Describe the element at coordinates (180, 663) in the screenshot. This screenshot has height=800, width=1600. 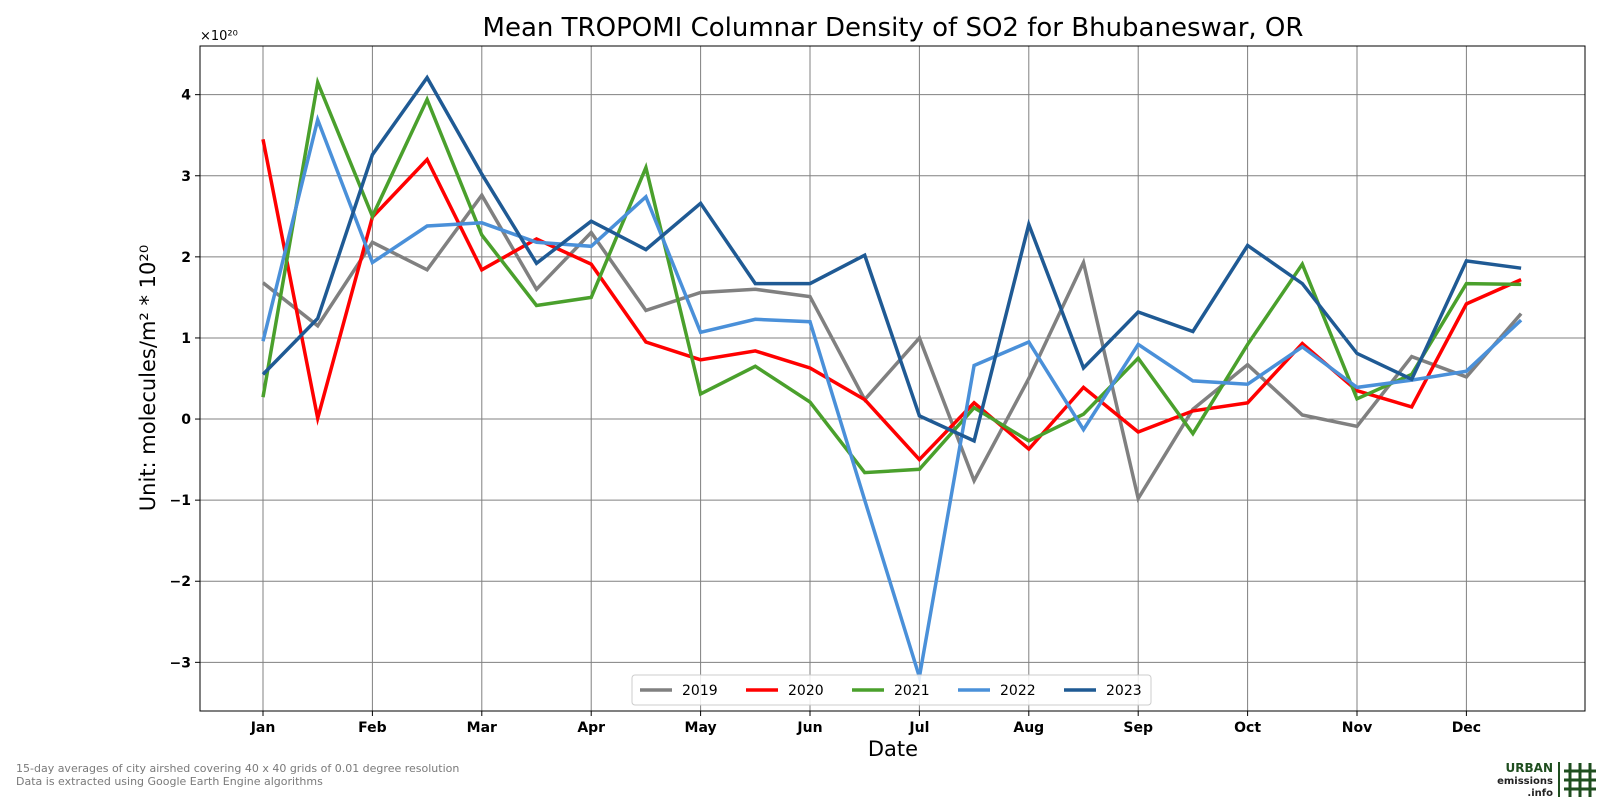
I see `y-tick-label: −3` at that location.